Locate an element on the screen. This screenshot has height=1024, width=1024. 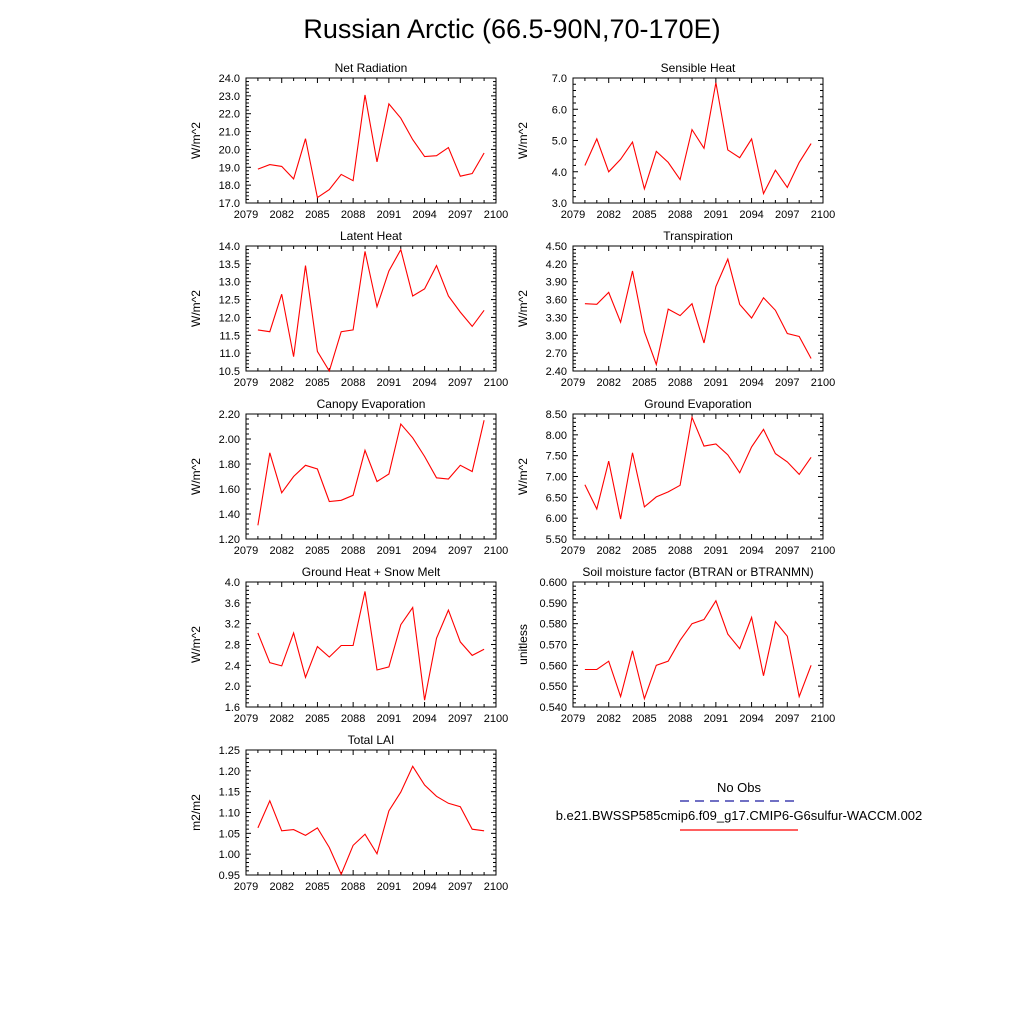
y-tick-label: 20.0 is located at coordinates (229, 150).